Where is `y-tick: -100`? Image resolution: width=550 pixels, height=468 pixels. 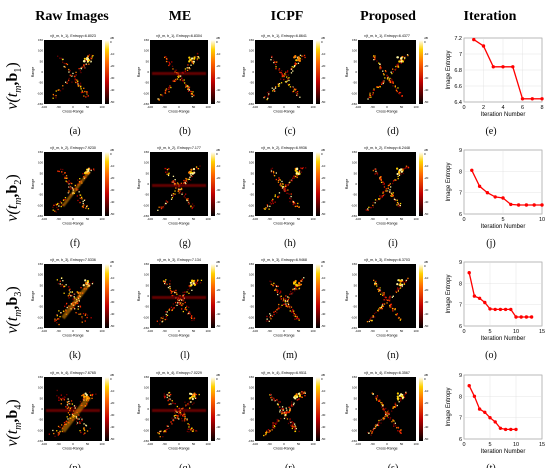 y-tick: -100 is located at coordinates (146, 93).